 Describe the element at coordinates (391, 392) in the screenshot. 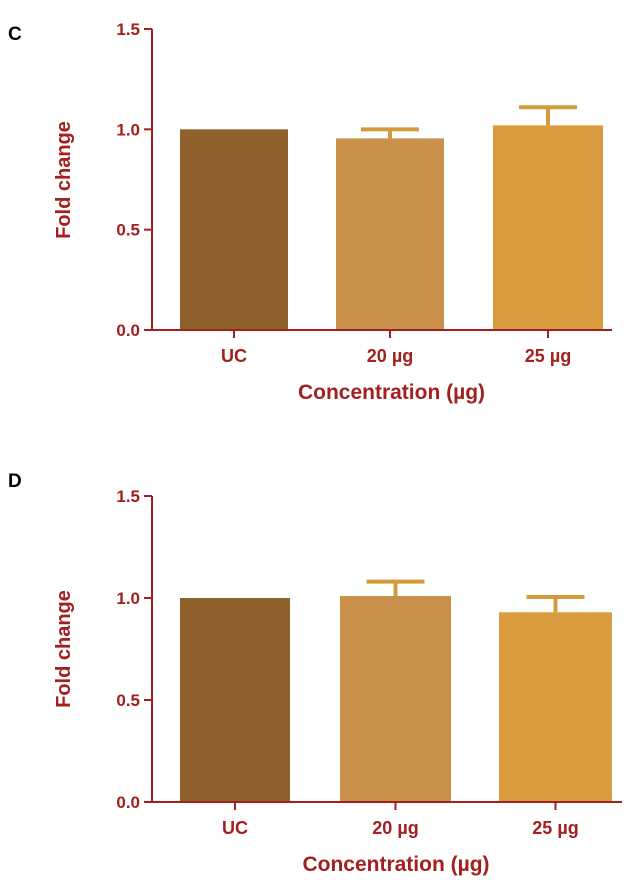

I see `panel-c-x-axis-title: Concentration (µg)` at that location.